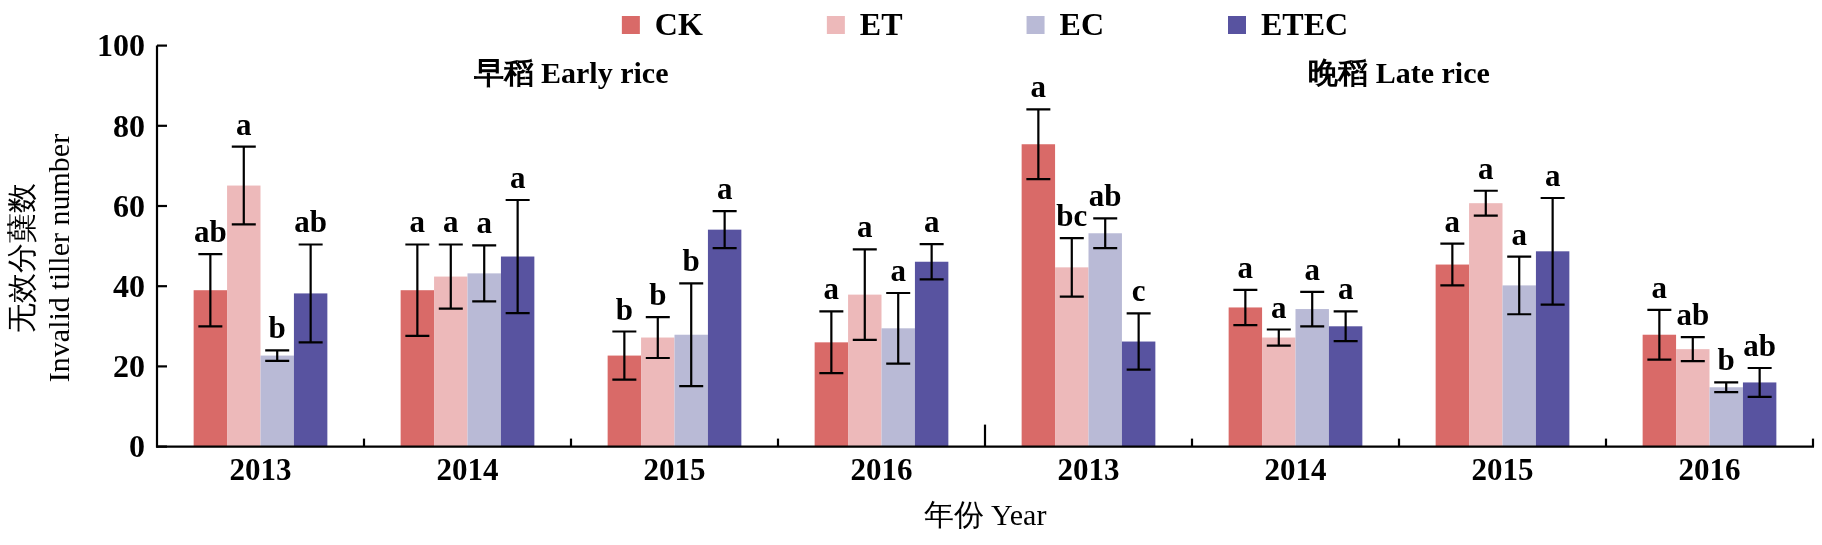  Describe the element at coordinates (985, 514) in the screenshot. I see `x-title: 年份 Year` at that location.